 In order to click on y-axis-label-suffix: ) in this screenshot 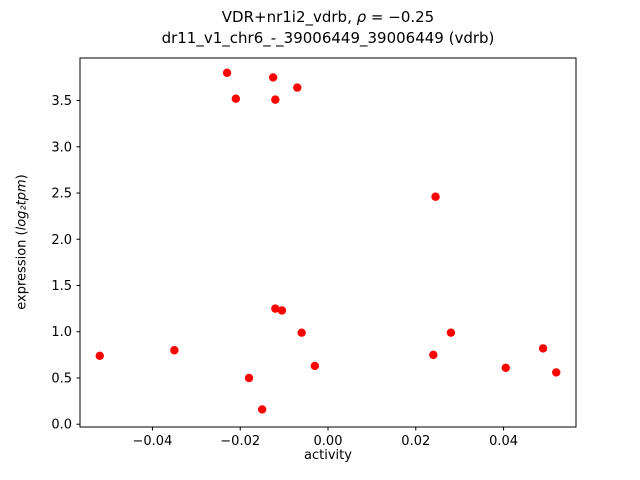, I will do `click(22, 177)`.